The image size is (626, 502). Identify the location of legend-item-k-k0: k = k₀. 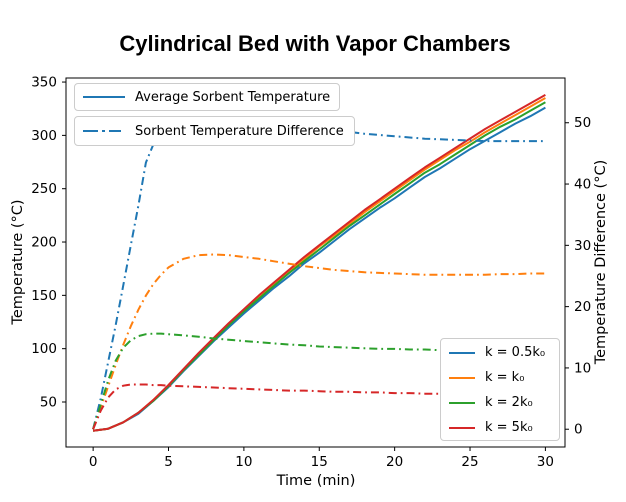
(500, 377).